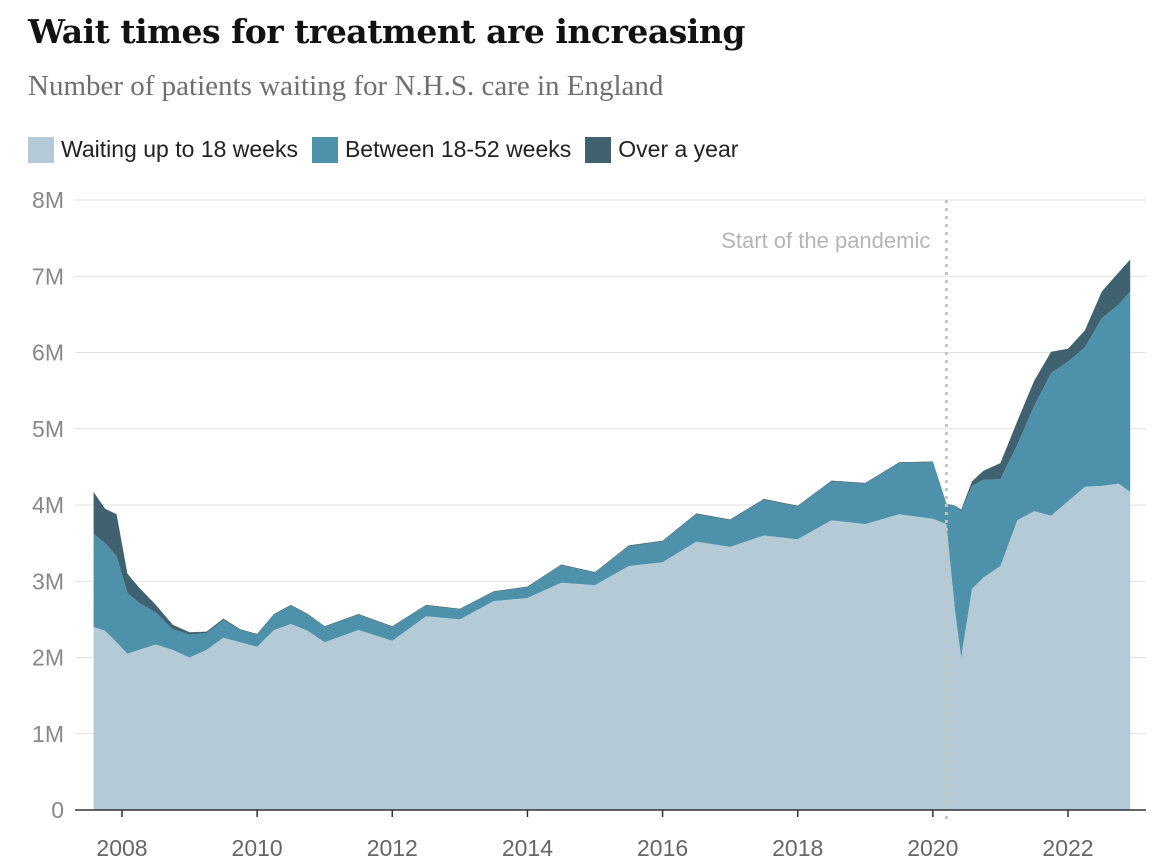 This screenshot has width=1170, height=866. Describe the element at coordinates (527, 848) in the screenshot. I see `x-tick-label: 2014` at that location.